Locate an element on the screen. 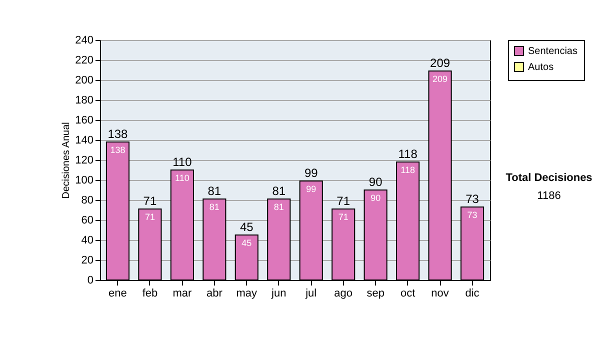 The image size is (600, 340). text: Total Decisiones is located at coordinates (549, 178).